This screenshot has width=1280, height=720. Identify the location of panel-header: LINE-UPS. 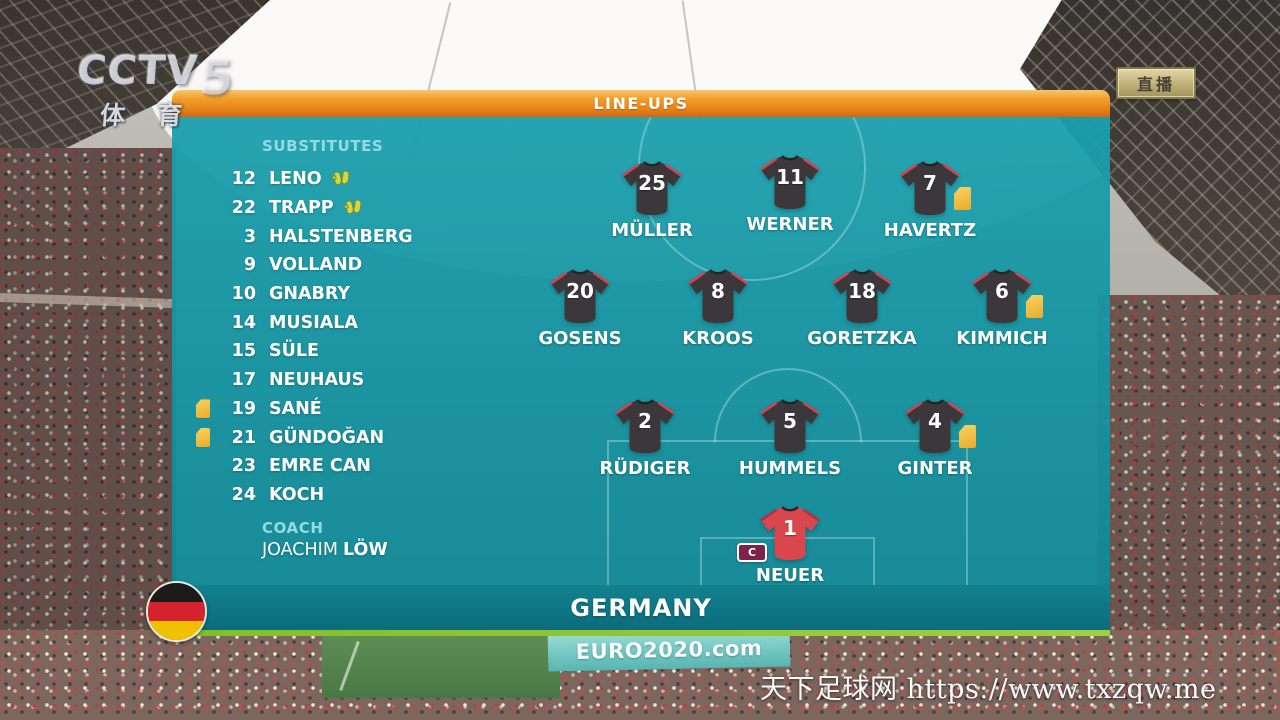
(641, 103).